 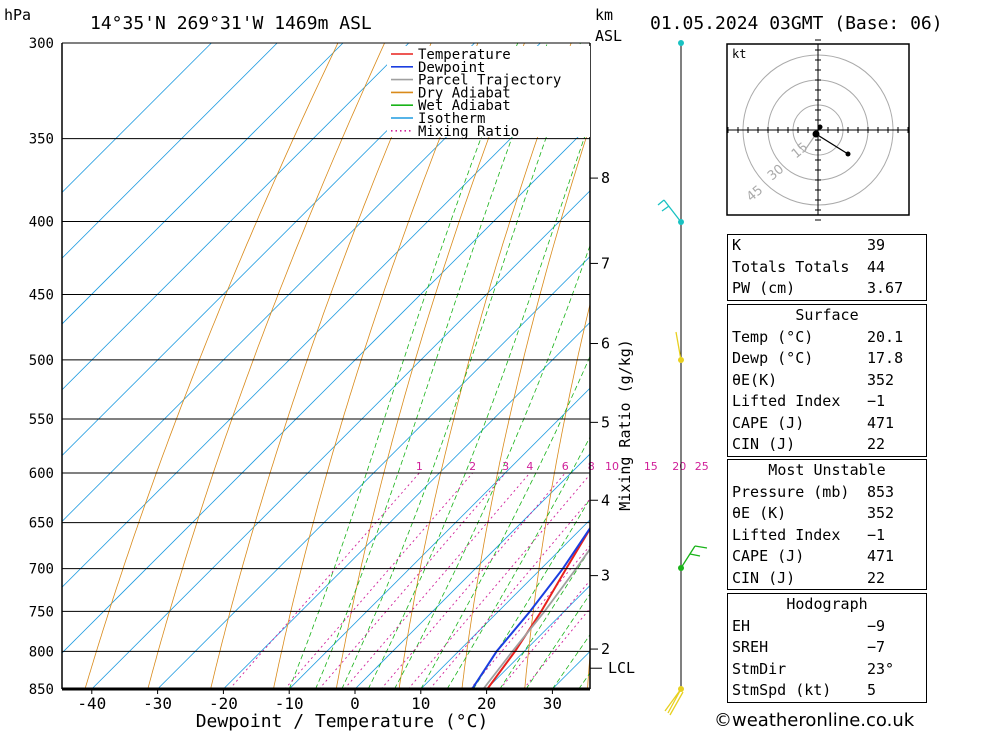 I want to click on pressure-tick-label: 650, so click(x=41, y=524).